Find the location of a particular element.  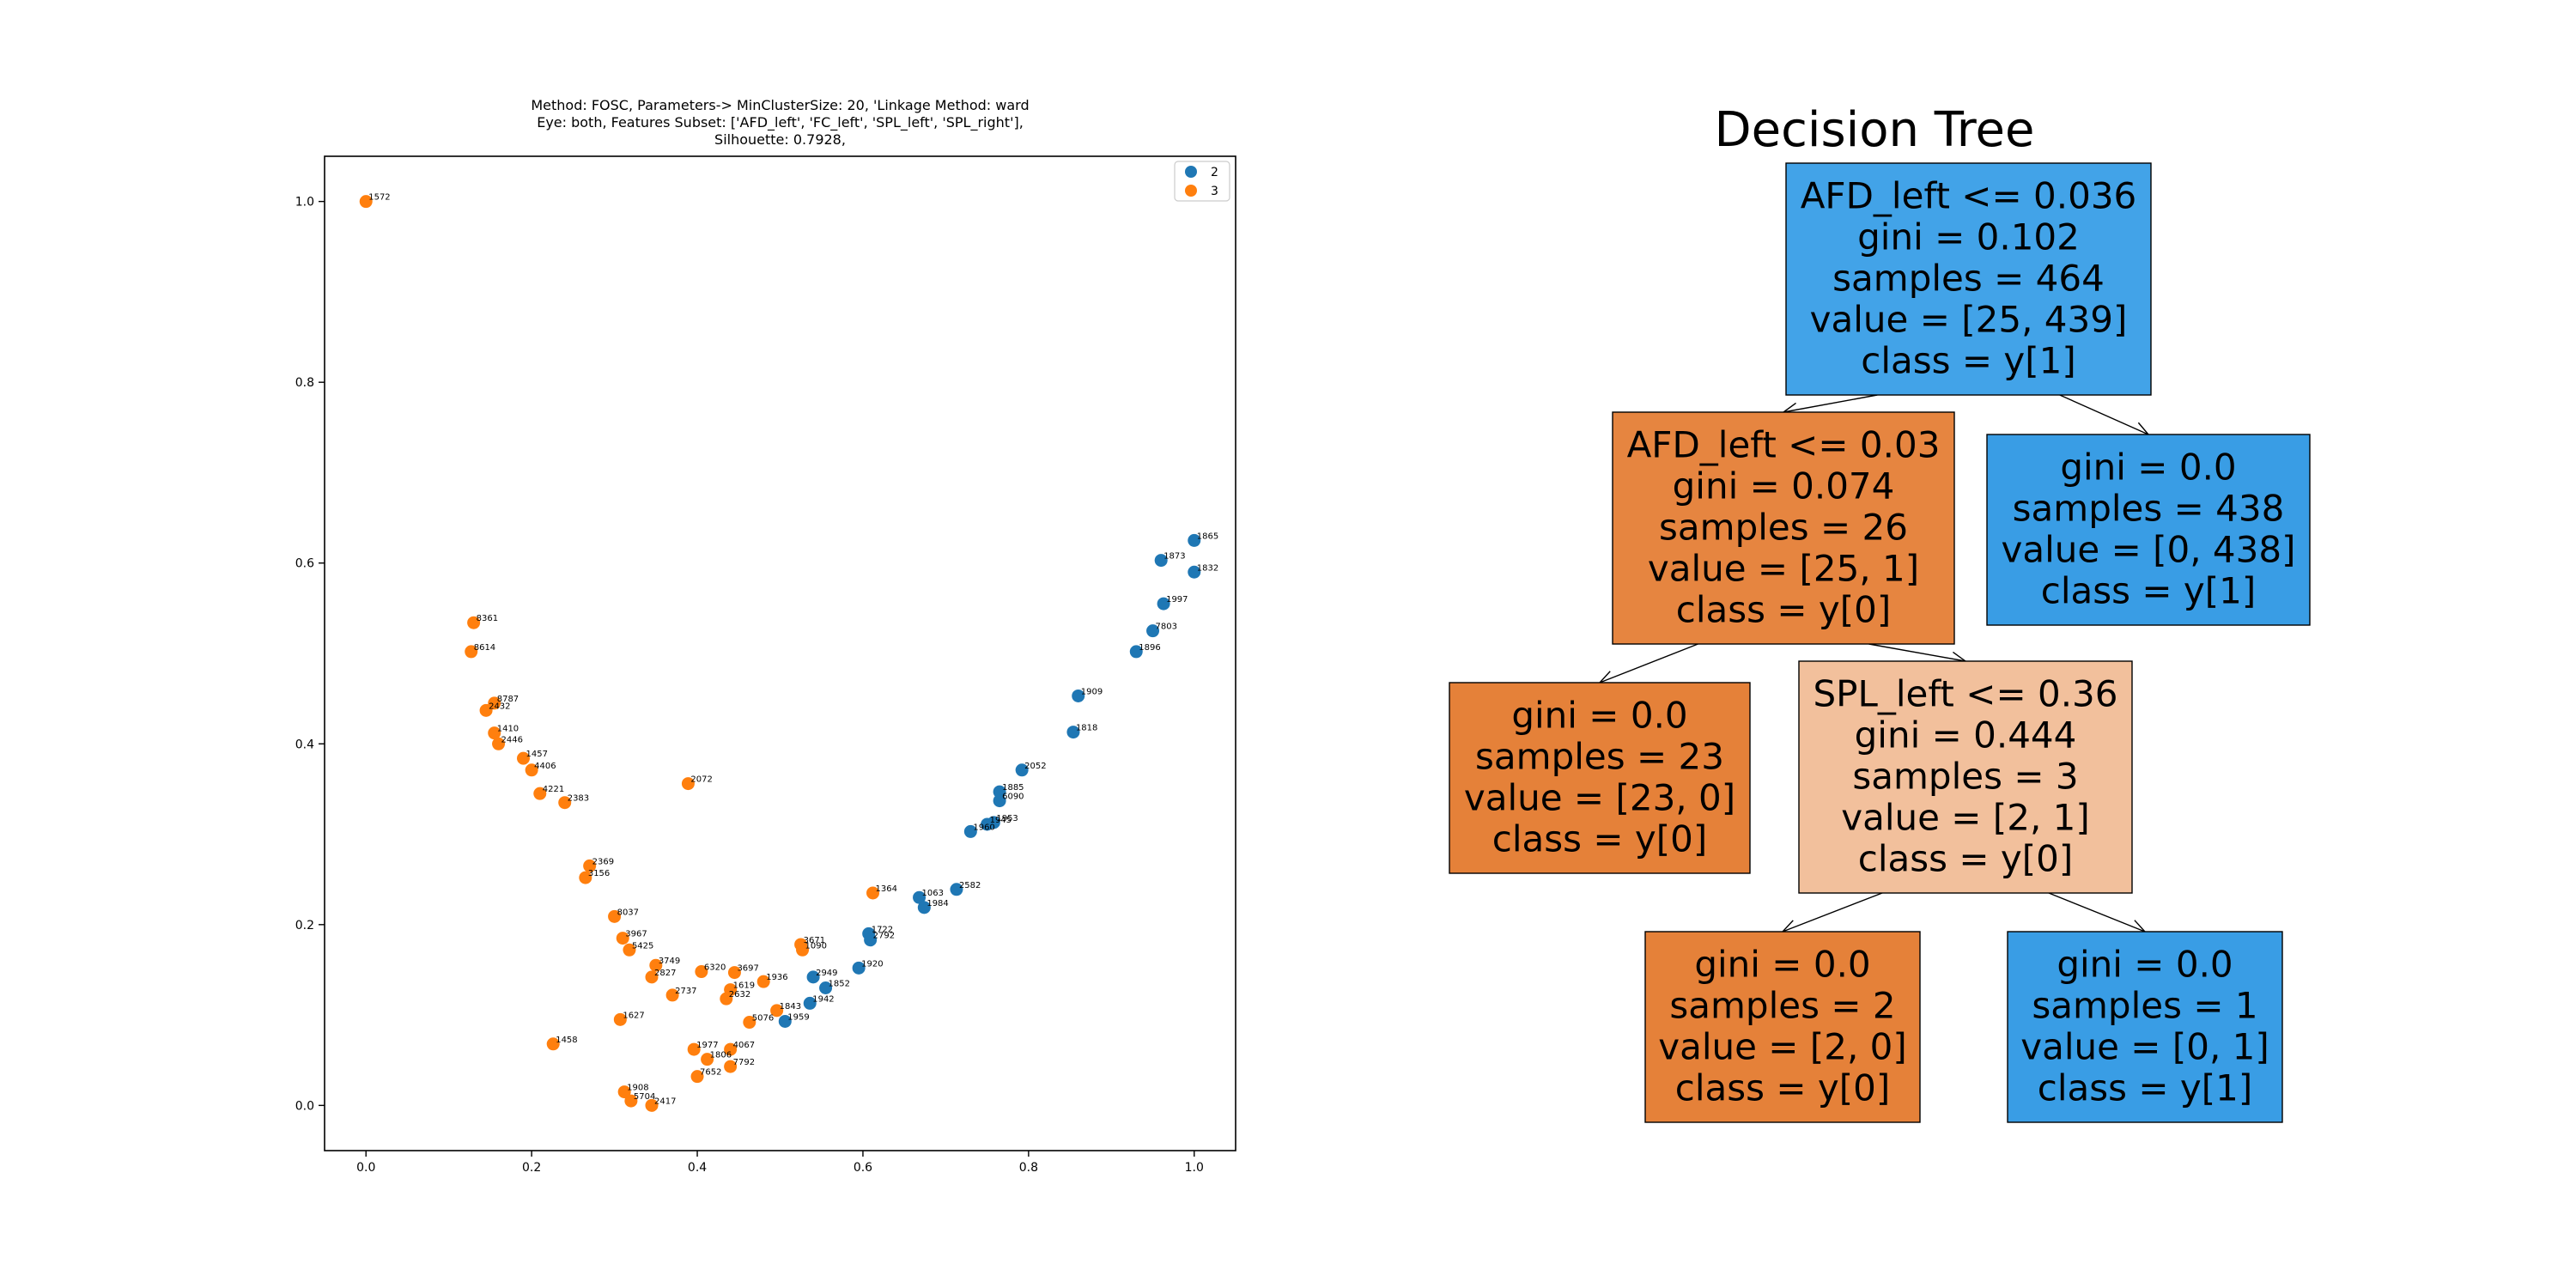

legend-box is located at coordinates (1202, 181).